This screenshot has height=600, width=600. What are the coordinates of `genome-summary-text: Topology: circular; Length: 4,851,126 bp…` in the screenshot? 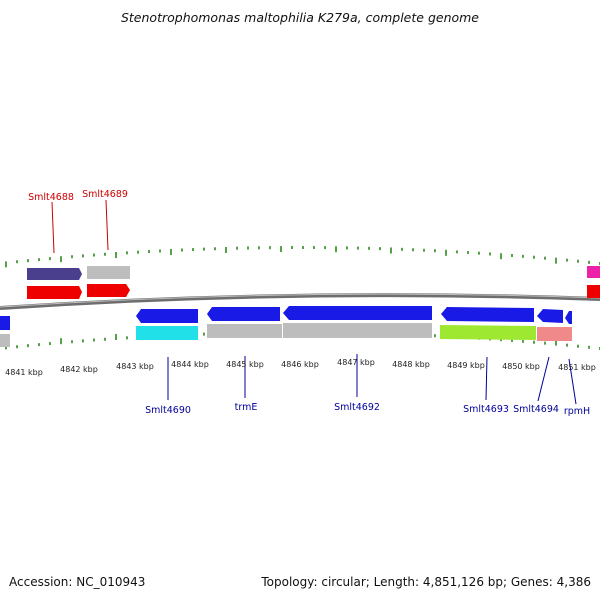 It's located at (426, 582).